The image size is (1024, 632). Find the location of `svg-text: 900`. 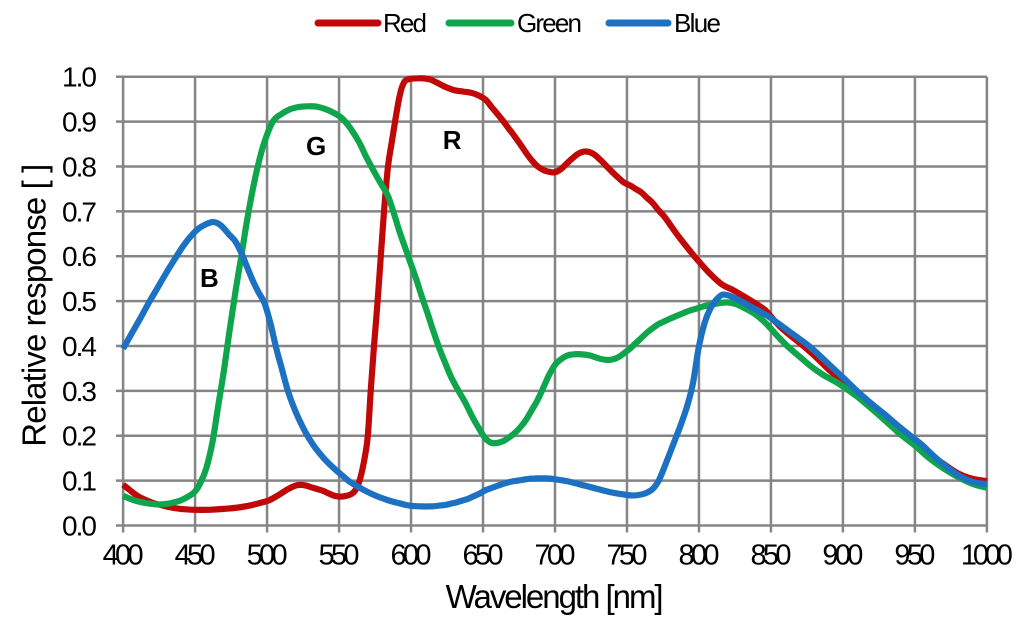

svg-text: 900 is located at coordinates (842, 556).